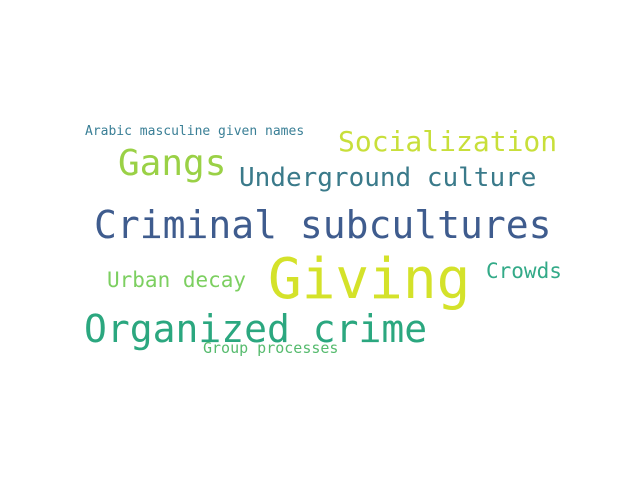 Image resolution: width=640 pixels, height=480 pixels. What do you see at coordinates (177, 280) in the screenshot?
I see `word-urban-decay: Urban decay` at bounding box center [177, 280].